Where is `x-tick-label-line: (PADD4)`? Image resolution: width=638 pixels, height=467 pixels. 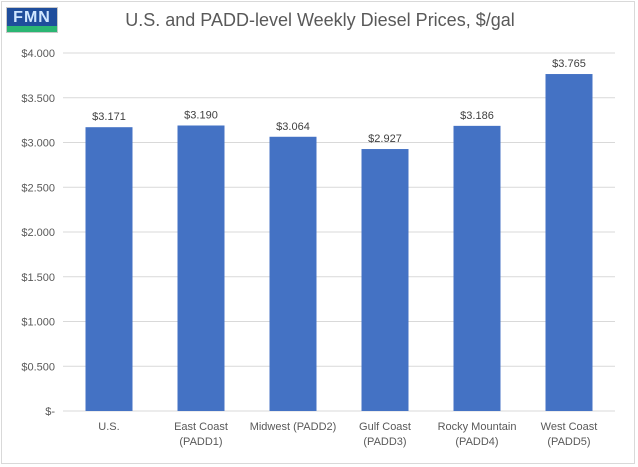 x-tick-label-line: (PADD4) is located at coordinates (476, 442).